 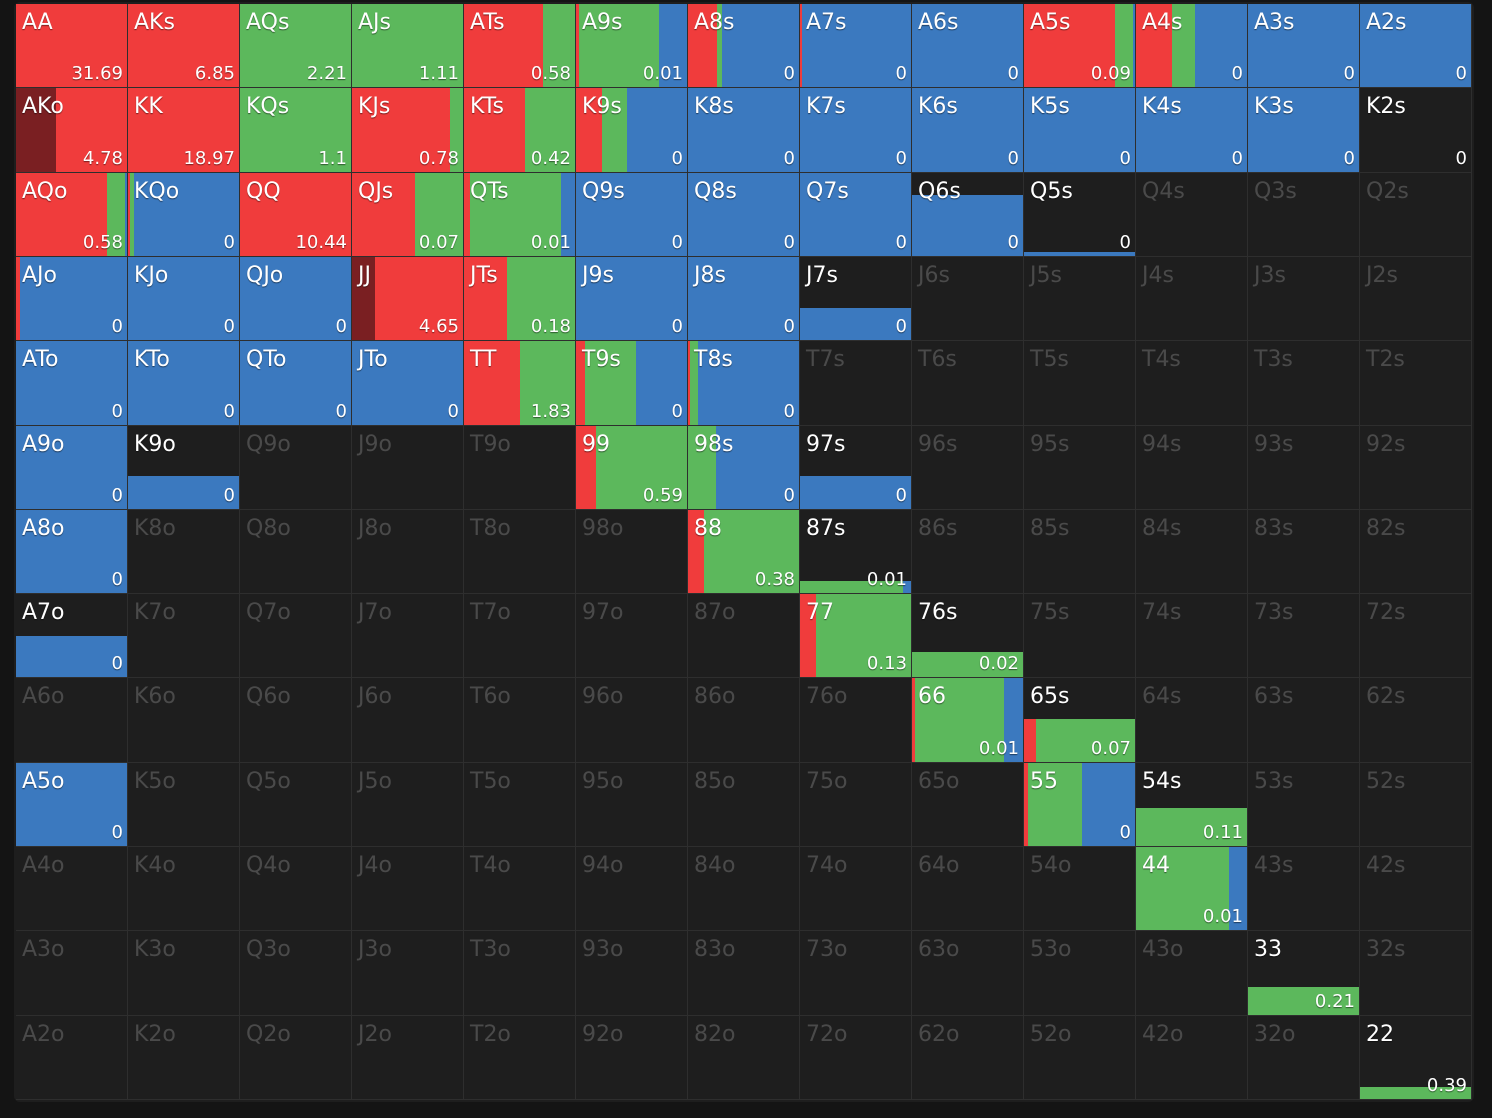 What do you see at coordinates (968, 805) in the screenshot?
I see `hand-cell: 65o` at bounding box center [968, 805].